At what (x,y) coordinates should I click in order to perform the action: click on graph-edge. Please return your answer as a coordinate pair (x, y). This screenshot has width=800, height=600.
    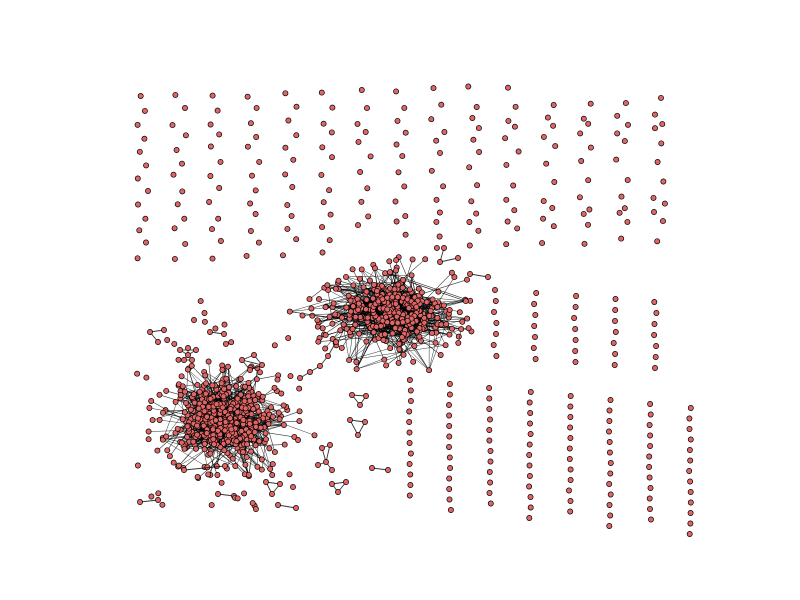
    Looking at the image, I should click on (407, 352).